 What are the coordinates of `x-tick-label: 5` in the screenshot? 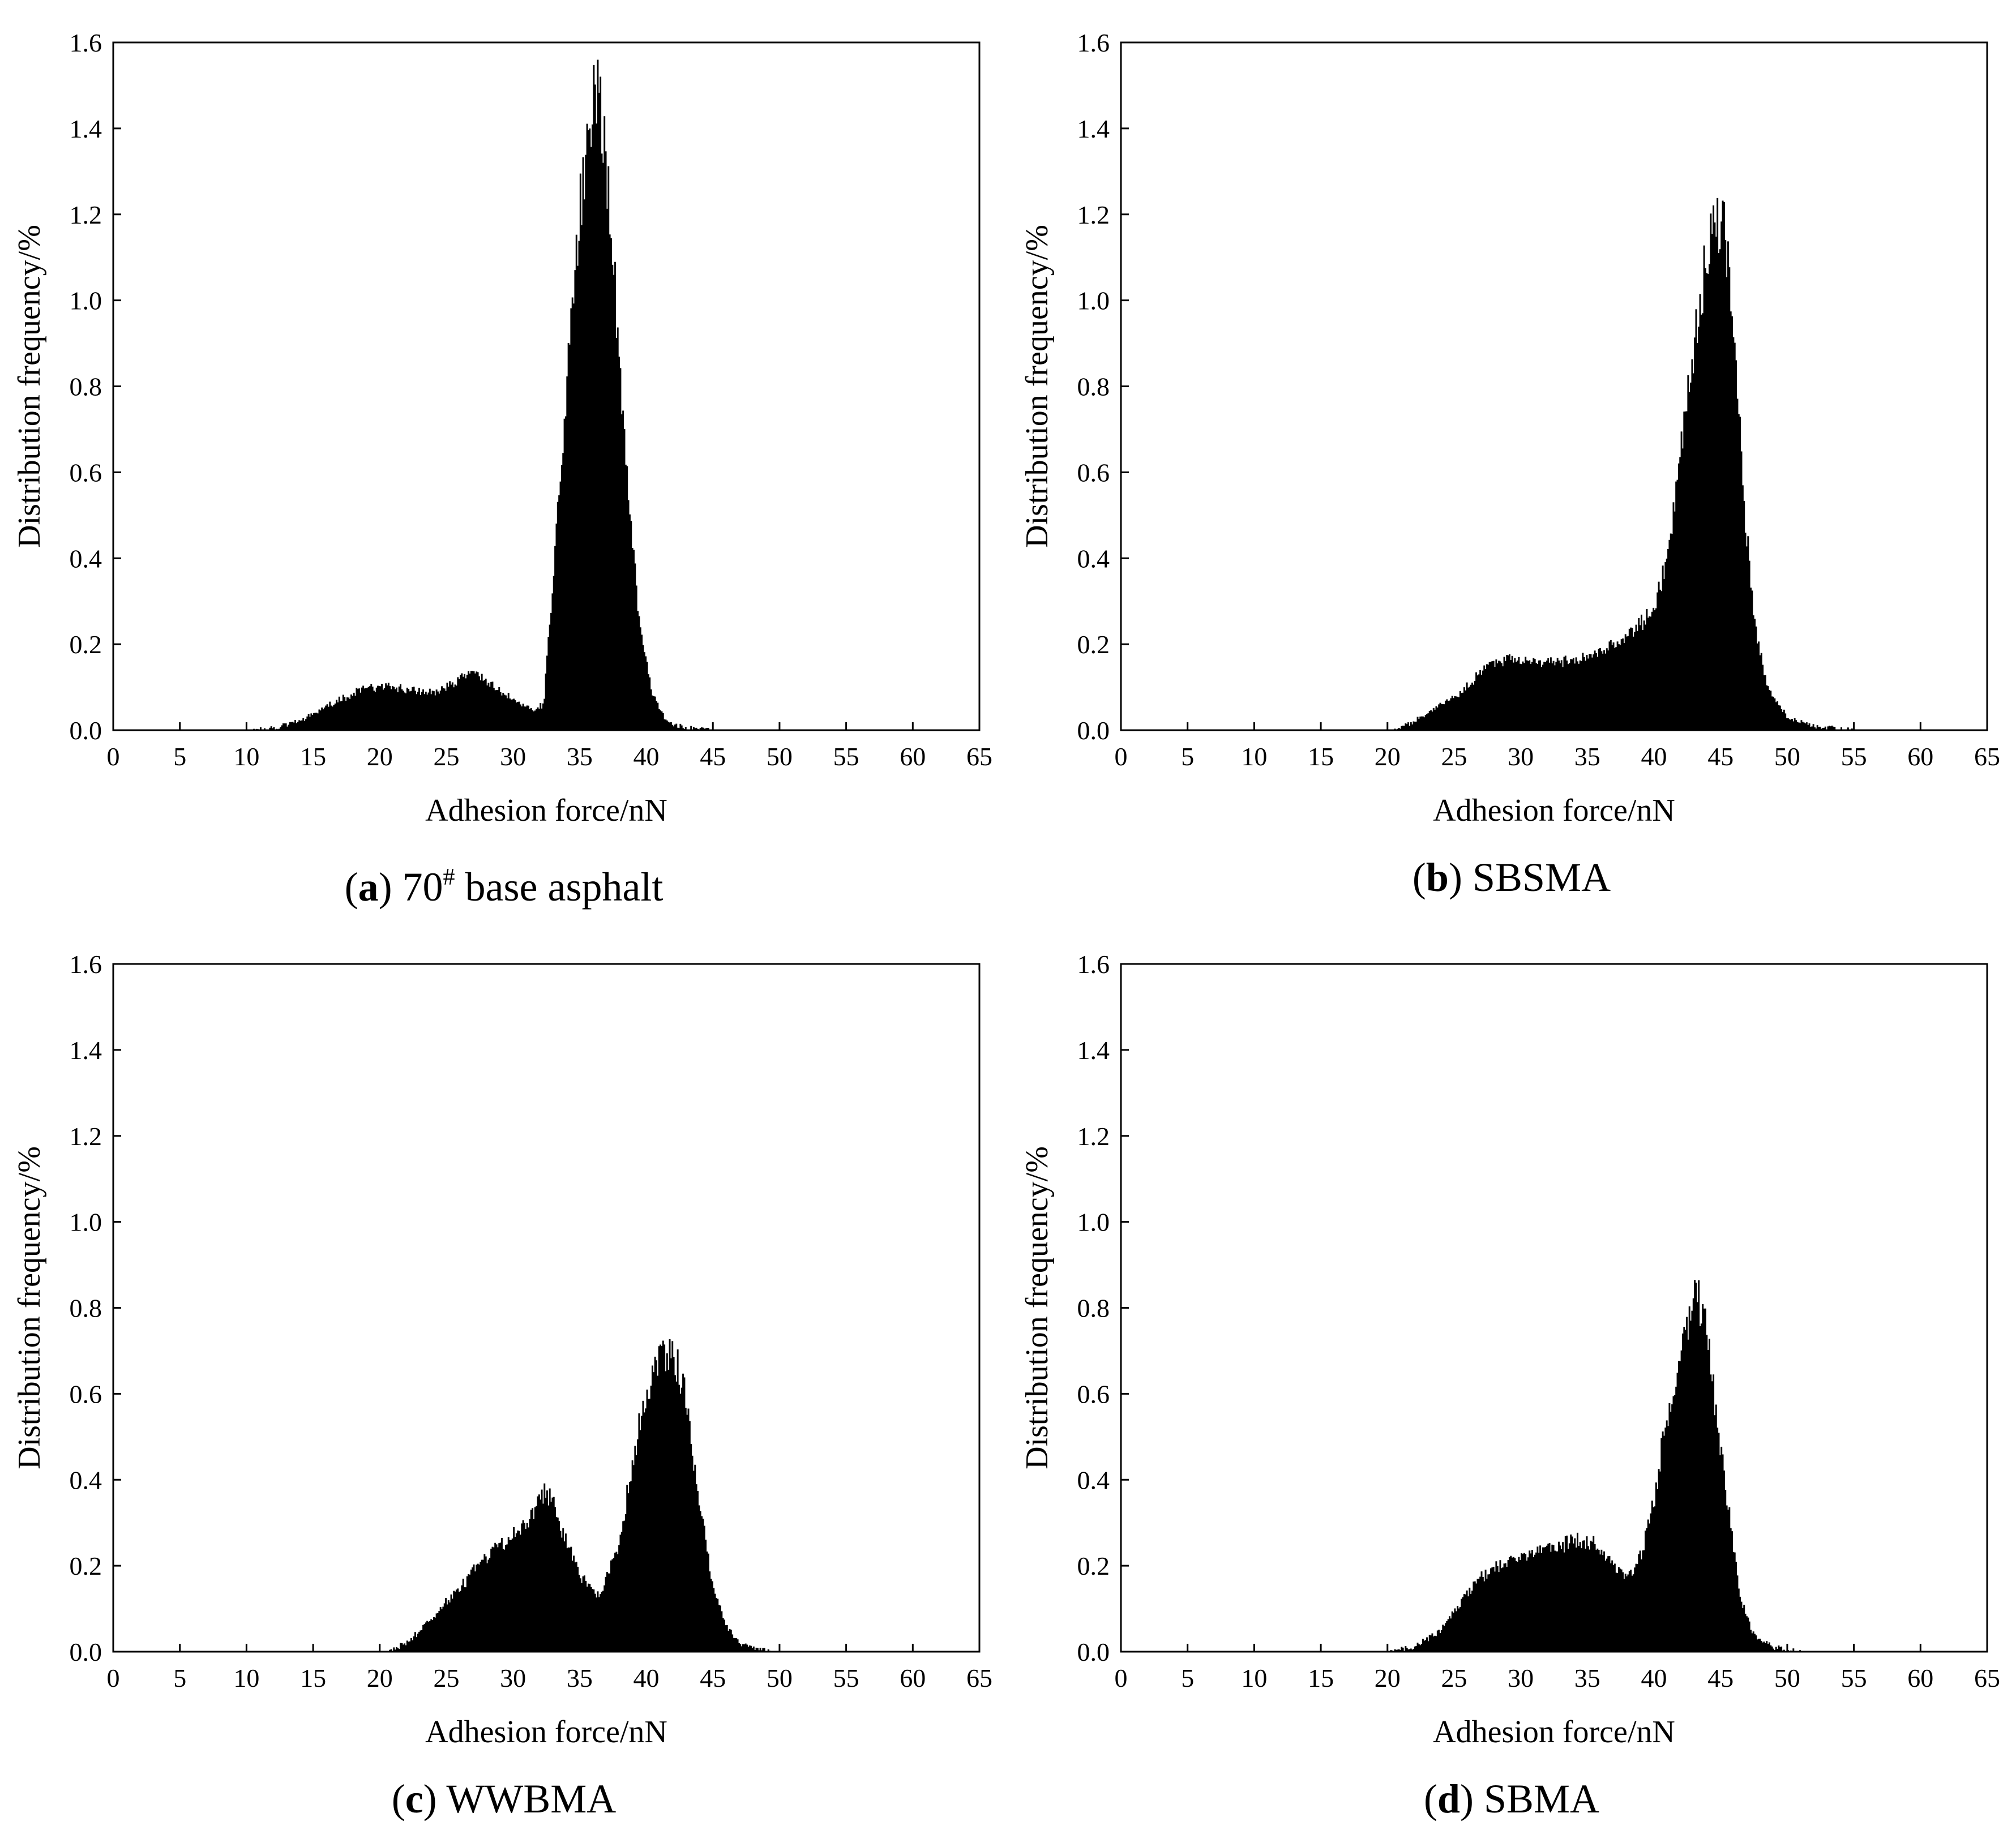 It's located at (179, 1678).